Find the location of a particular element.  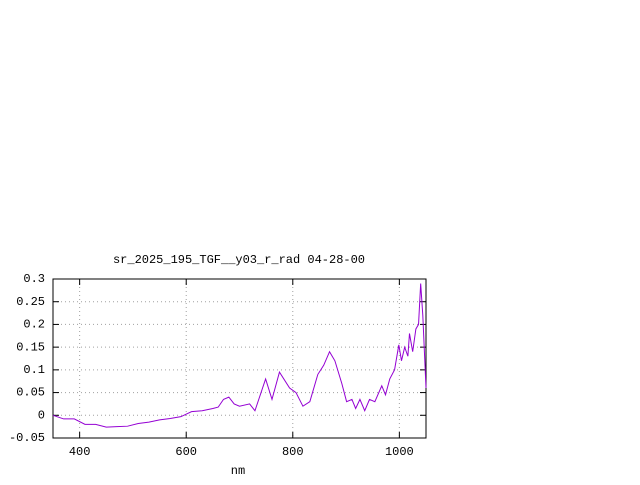

x-tick-label: 800 is located at coordinates (293, 452).